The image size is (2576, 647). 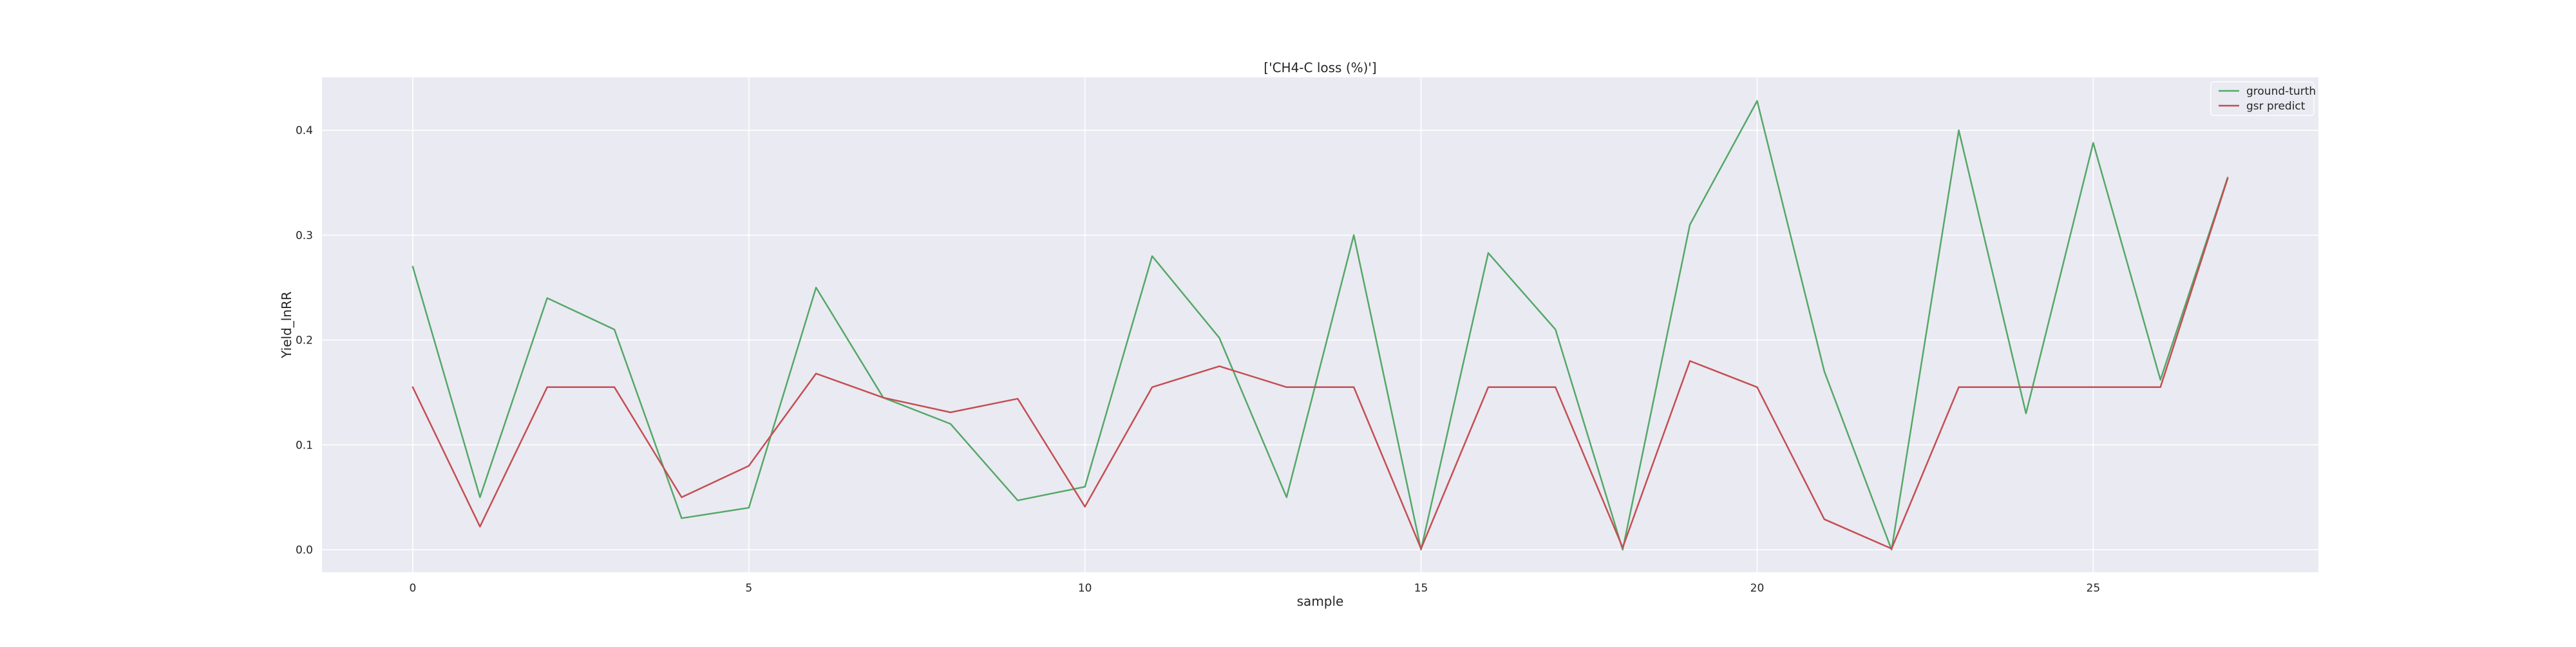 I want to click on x-tick-label: 15, so click(x=1421, y=588).